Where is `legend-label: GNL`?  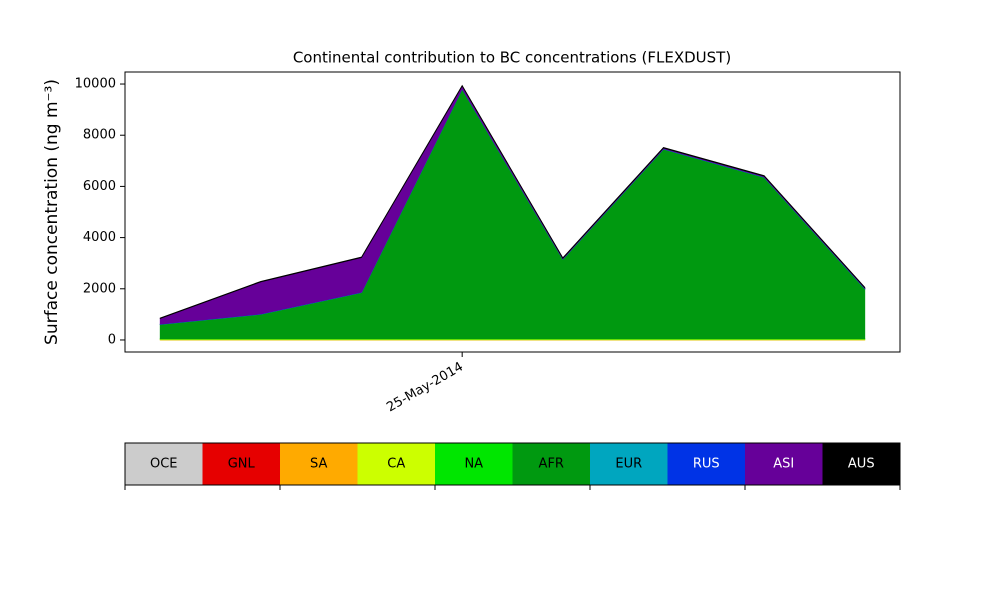
legend-label: GNL is located at coordinates (242, 464).